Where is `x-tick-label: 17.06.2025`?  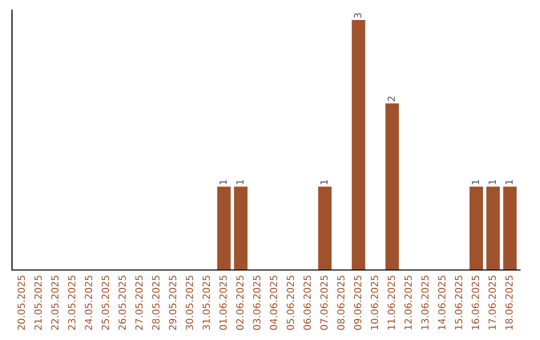 x-tick-label: 17.06.2025 is located at coordinates (492, 303).